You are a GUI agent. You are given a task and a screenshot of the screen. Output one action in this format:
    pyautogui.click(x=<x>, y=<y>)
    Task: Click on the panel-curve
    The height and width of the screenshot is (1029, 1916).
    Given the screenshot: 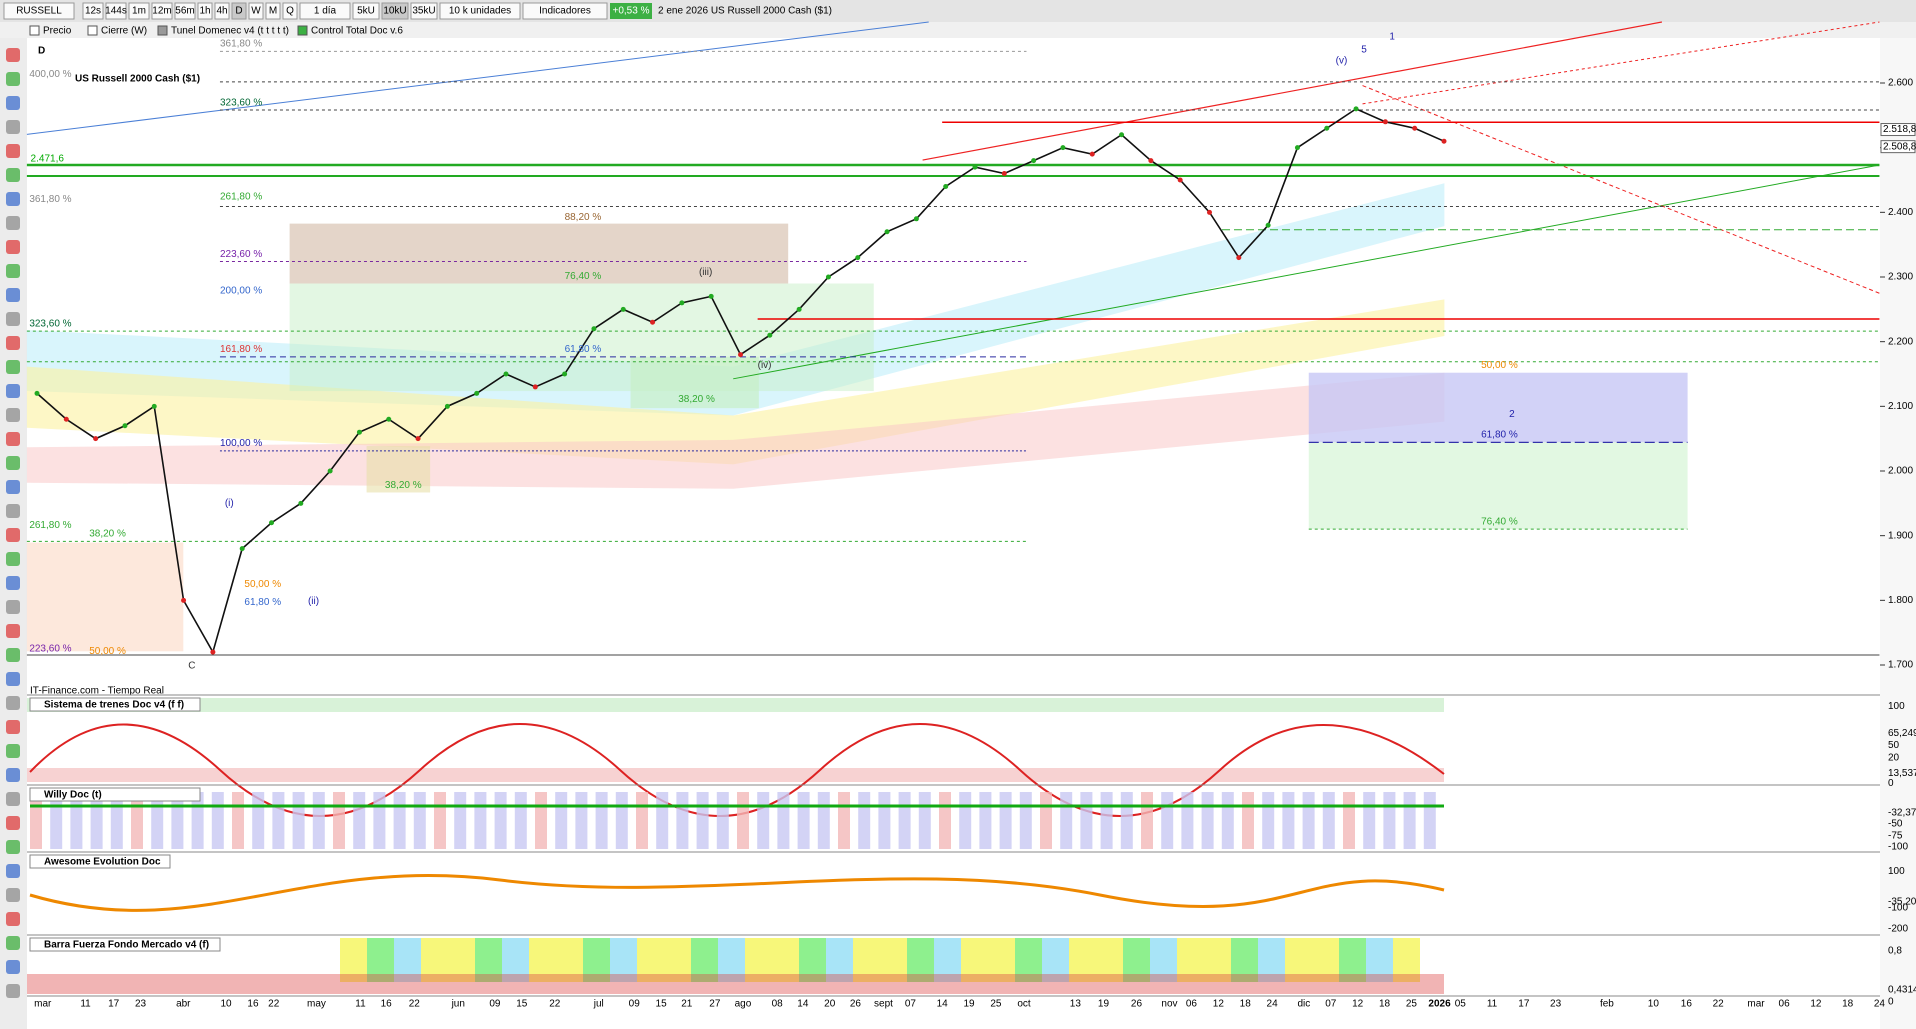 What is the action you would take?
    pyautogui.click(x=737, y=893)
    